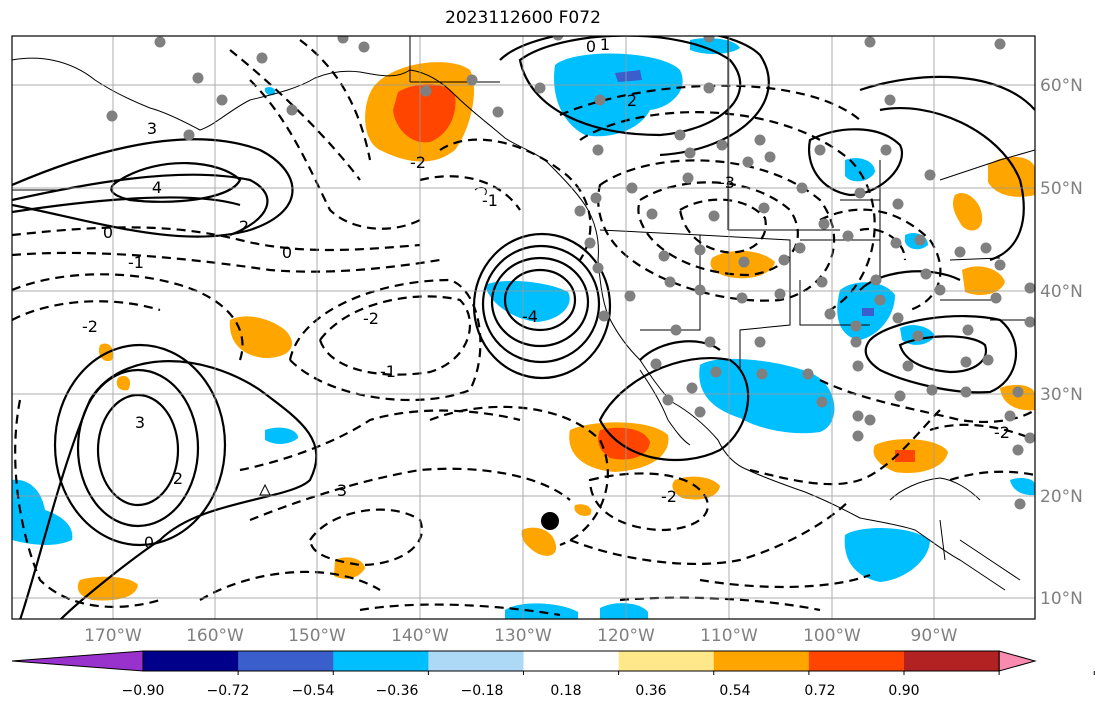  What do you see at coordinates (215, 636) in the screenshot?
I see `longitude-label: 160°W` at bounding box center [215, 636].